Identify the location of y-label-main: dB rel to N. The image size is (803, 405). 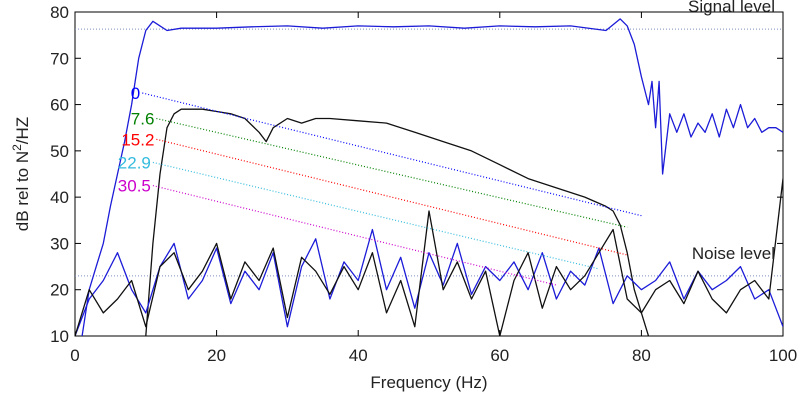
(22, 191).